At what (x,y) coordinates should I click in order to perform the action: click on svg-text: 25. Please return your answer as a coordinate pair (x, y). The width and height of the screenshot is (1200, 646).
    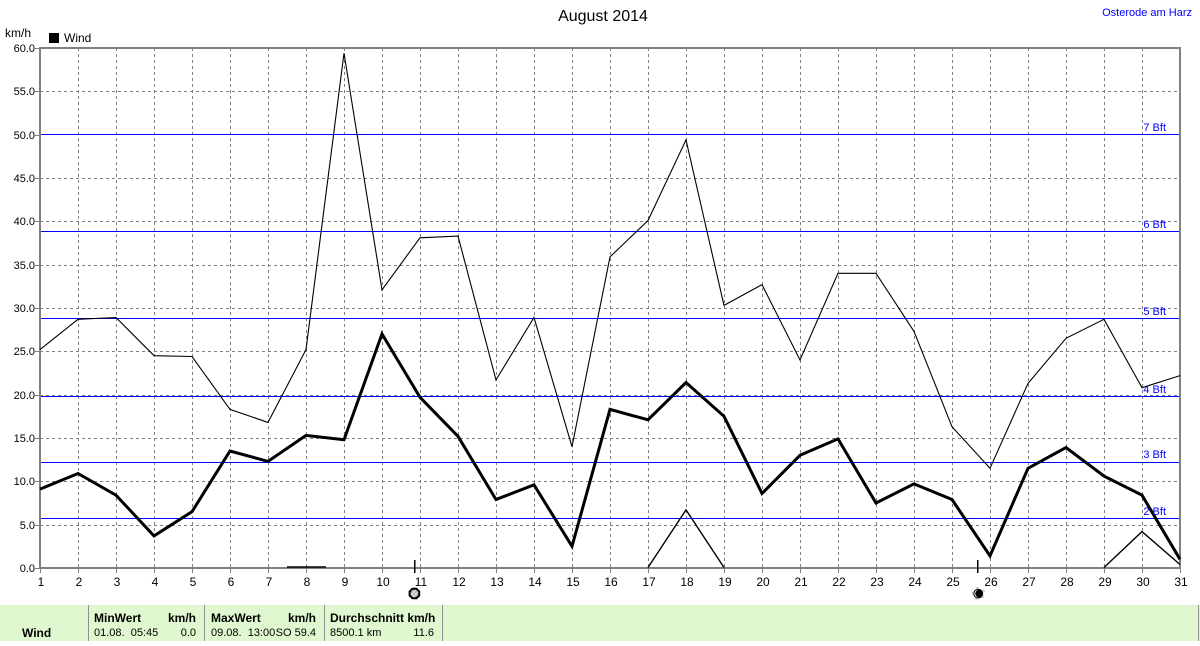
    Looking at the image, I should click on (953, 582).